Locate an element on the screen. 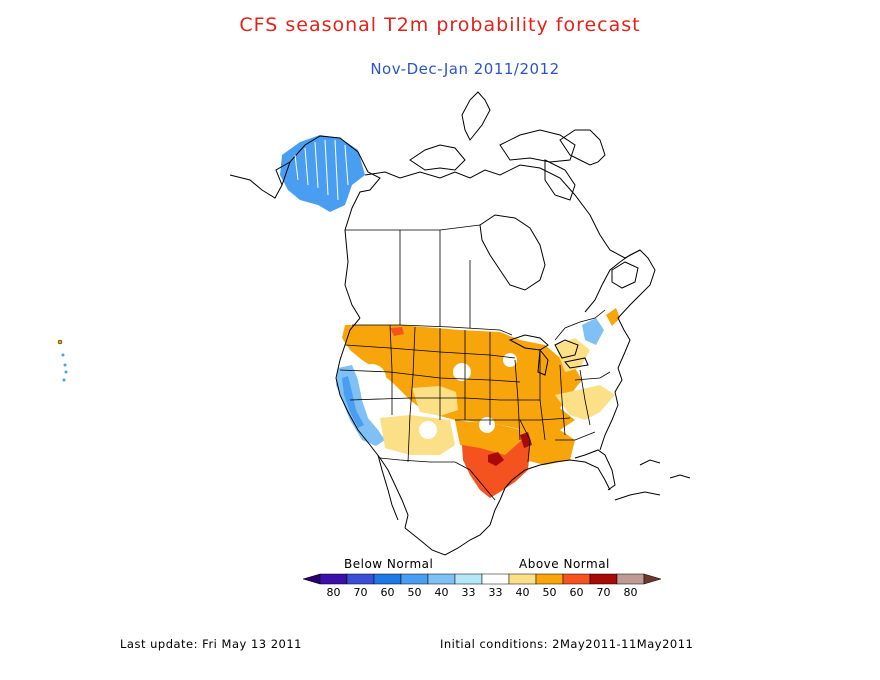  map-subtitle: Nov-Dec-Jan 2011/2012 is located at coordinates (465, 69).